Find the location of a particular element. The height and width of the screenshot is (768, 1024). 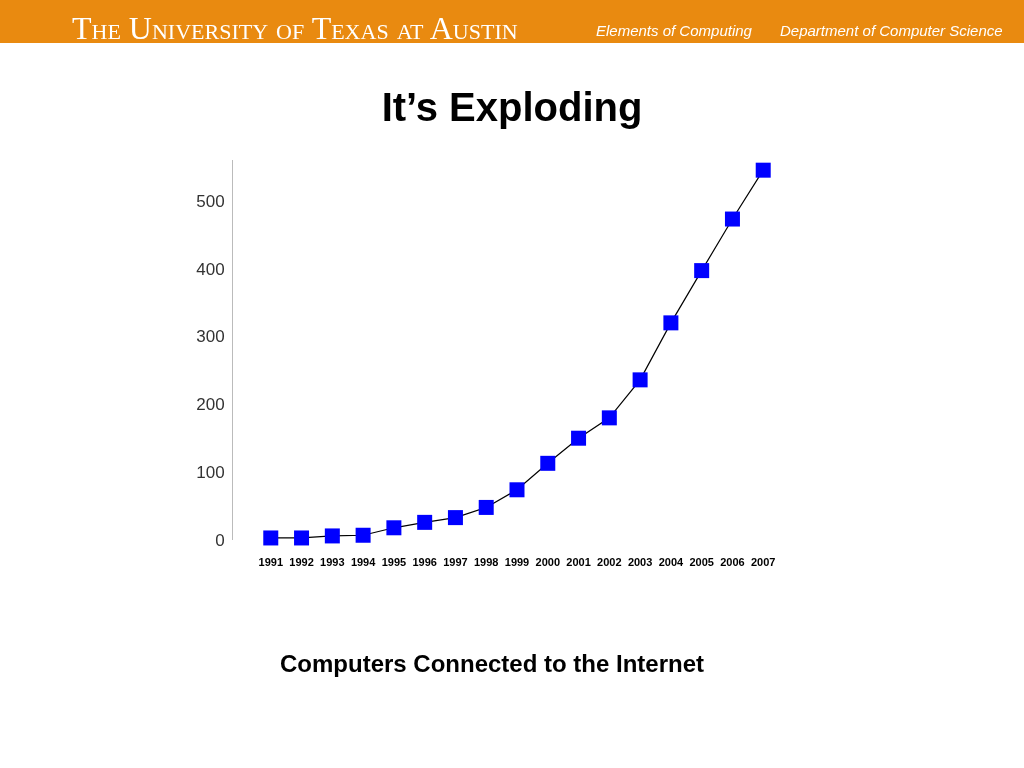

x-tick-label: 1993 is located at coordinates (332, 562).